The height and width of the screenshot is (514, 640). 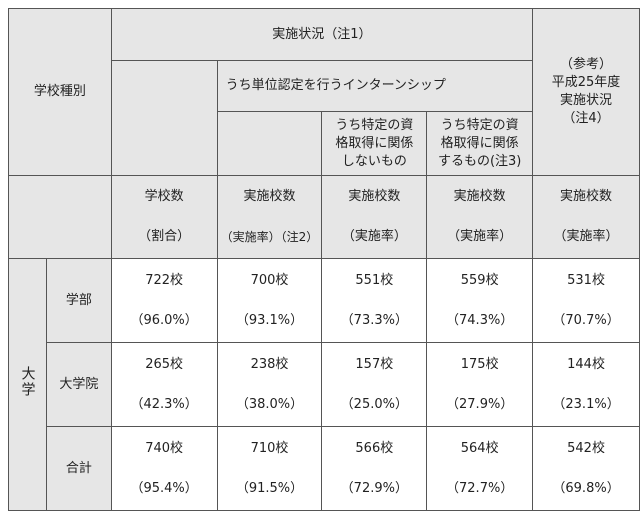 I want to click on data-cell: 700校 （93.1%）, so click(x=269, y=300).